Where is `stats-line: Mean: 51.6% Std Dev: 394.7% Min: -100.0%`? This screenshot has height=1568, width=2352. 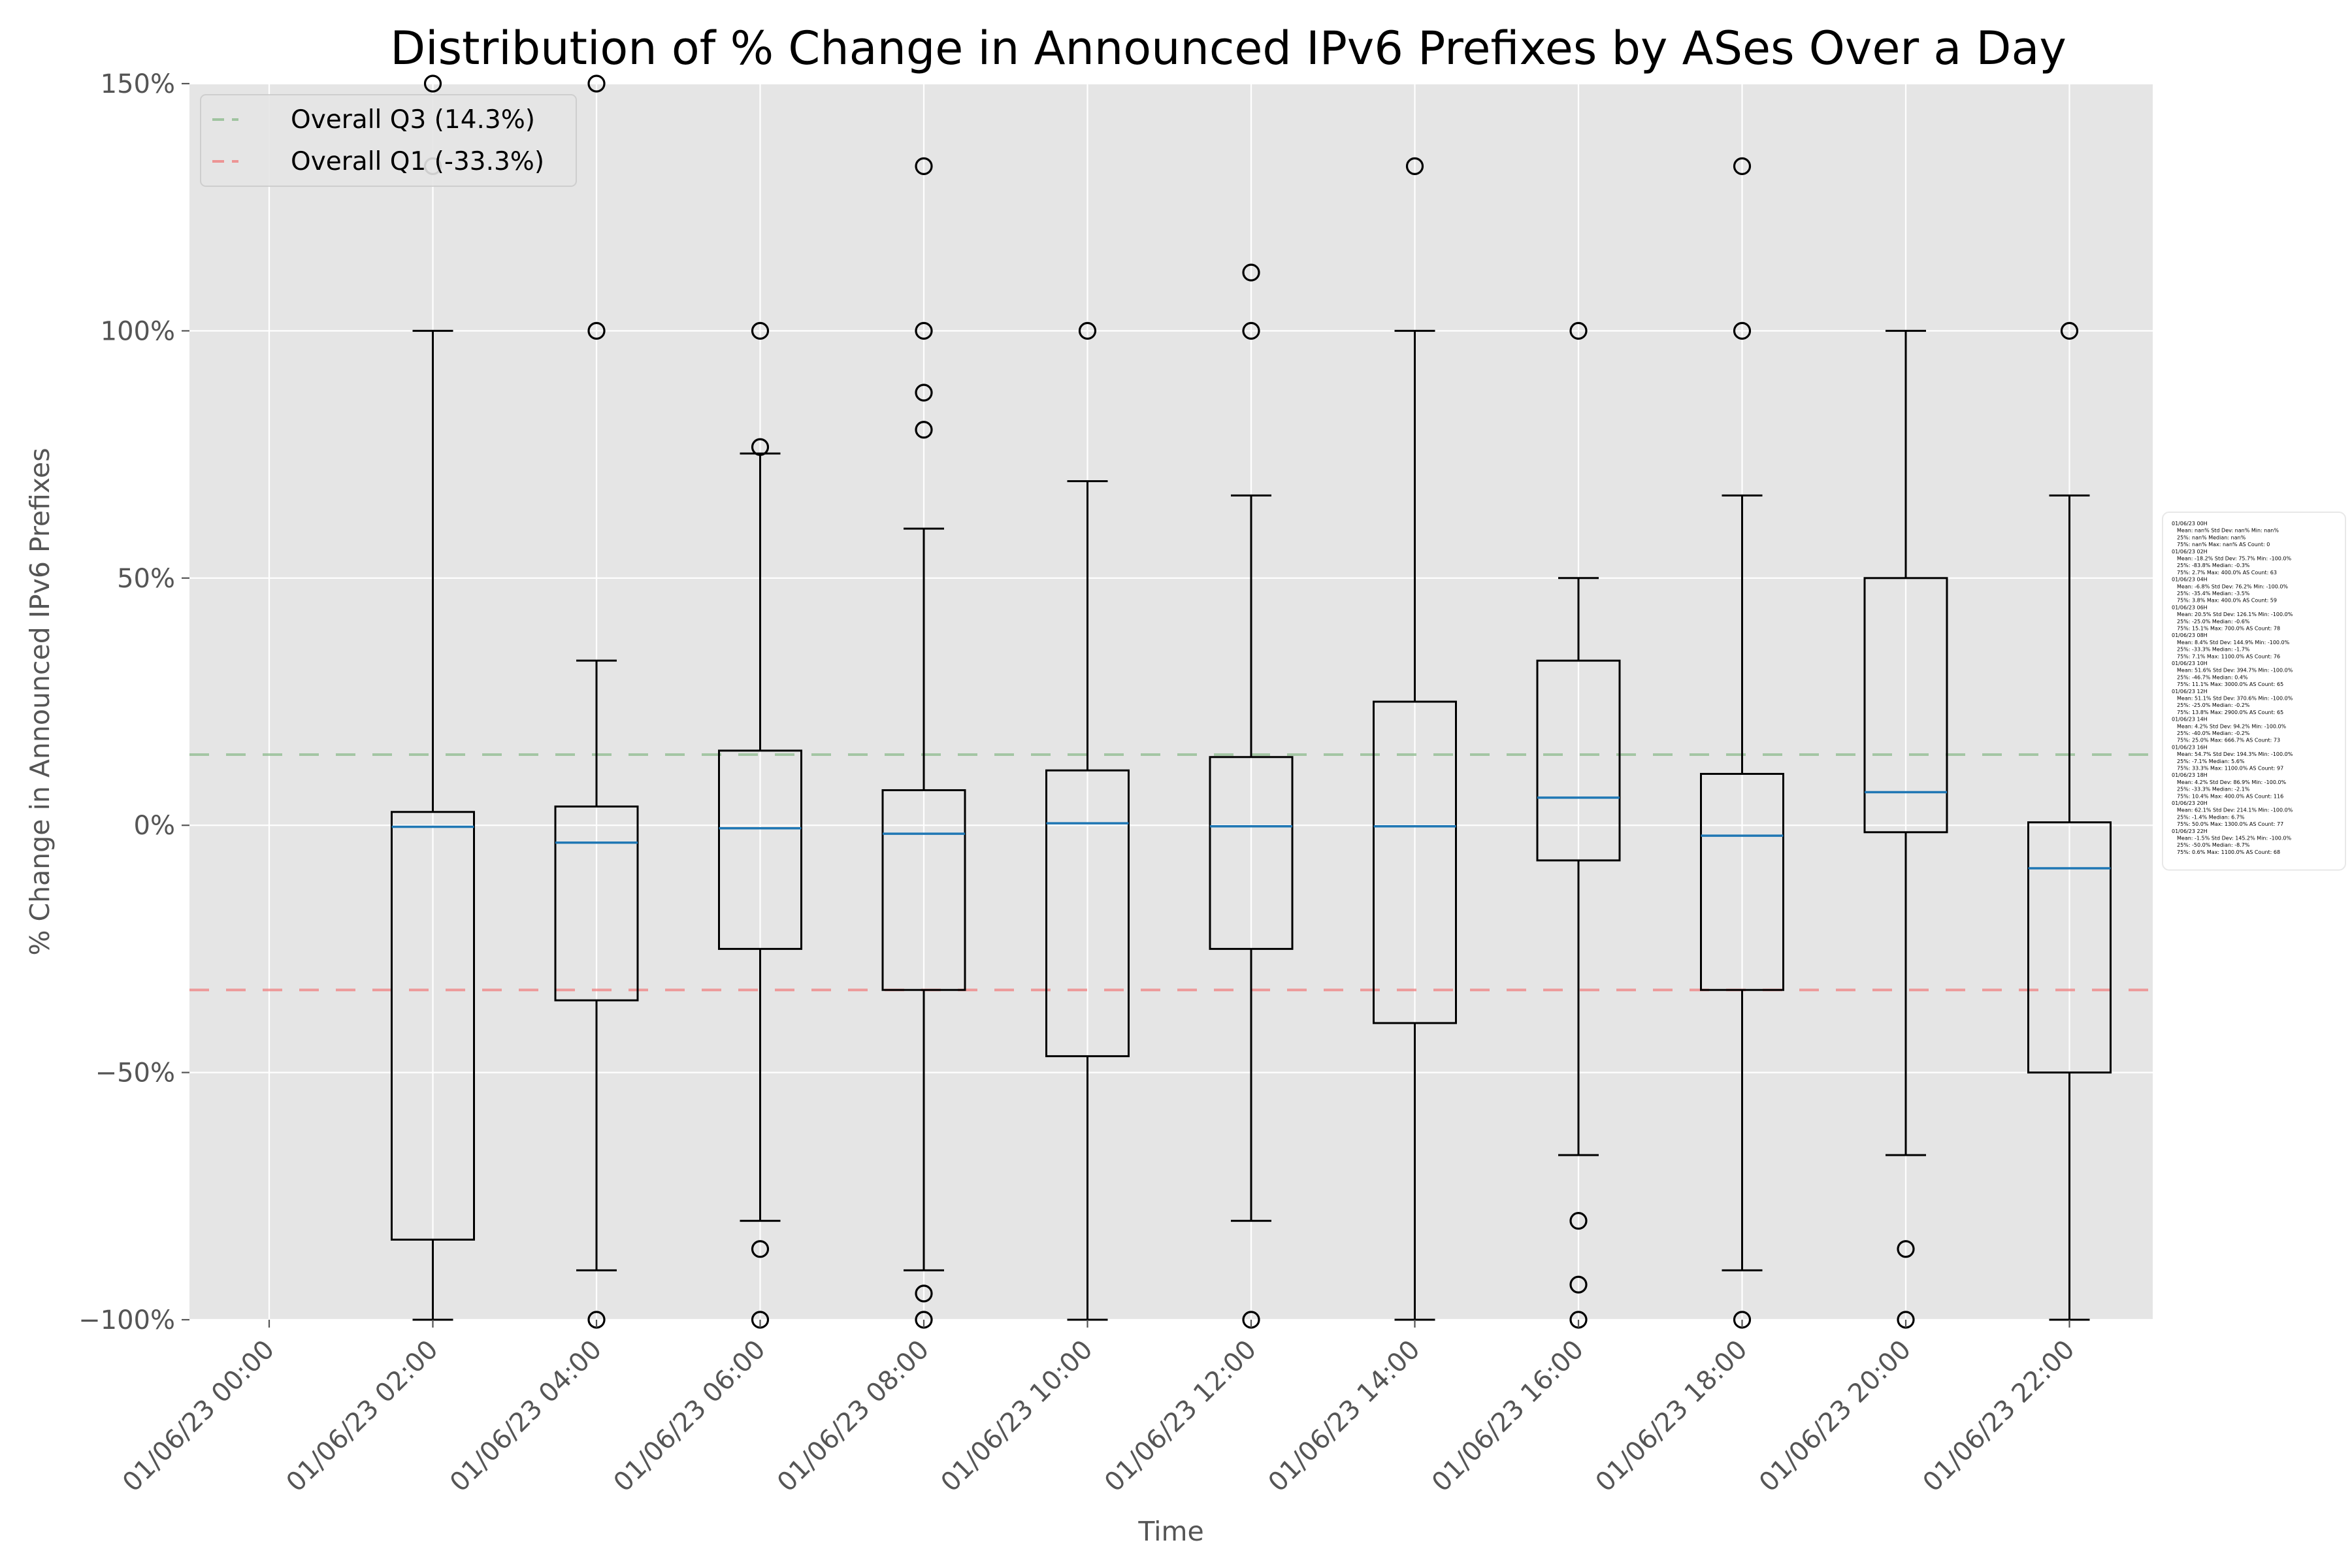
stats-line: Mean: 51.6% Std Dev: 394.7% Min: -100.0% is located at coordinates (2235, 671).